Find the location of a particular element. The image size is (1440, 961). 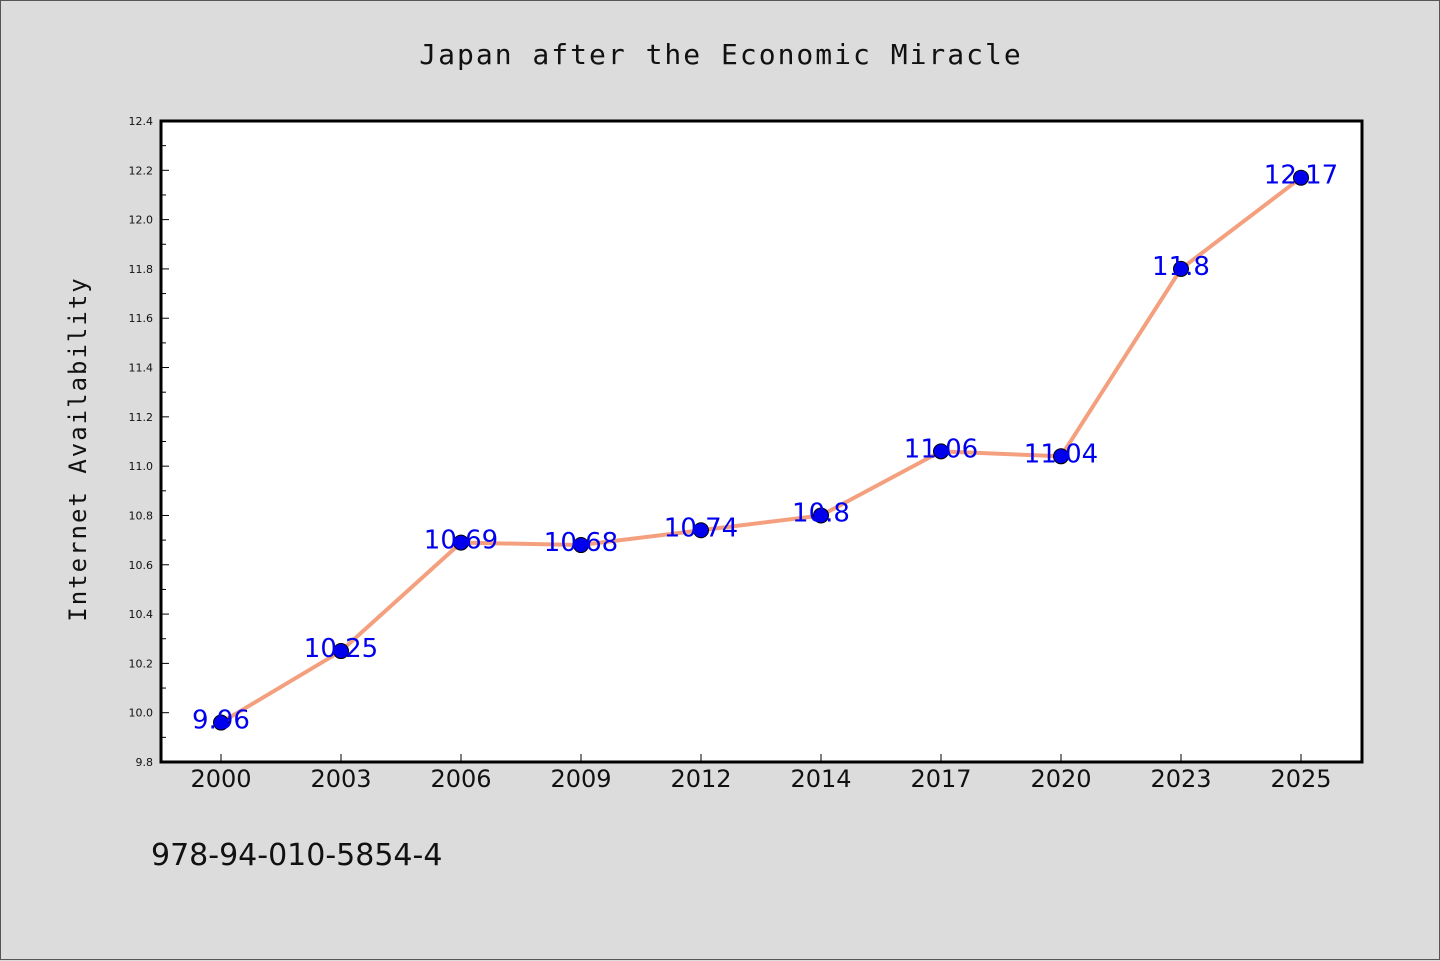

x-tick-label: 2025 is located at coordinates (1300, 779).